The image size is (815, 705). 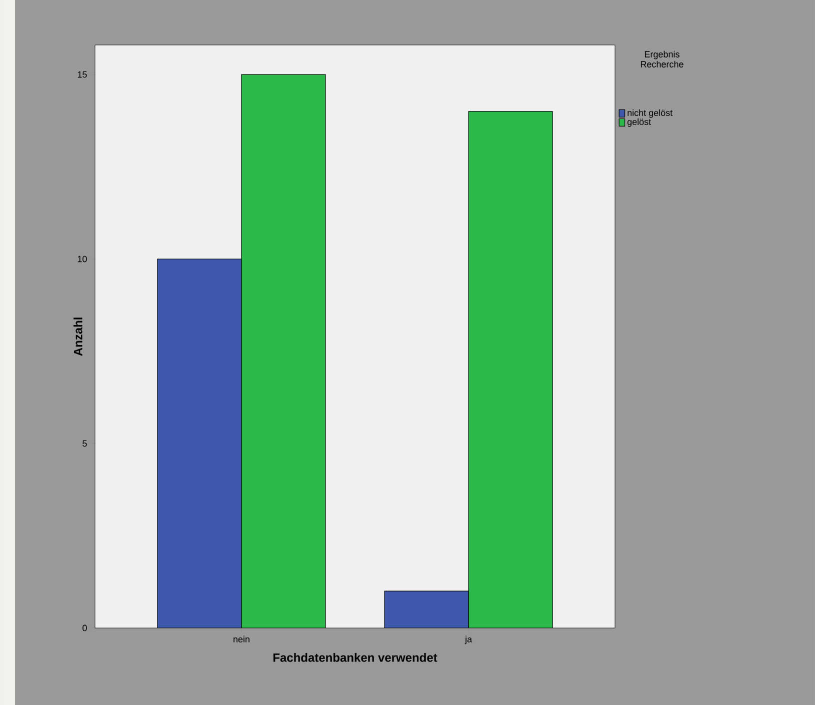 I want to click on y-tick-label: 0, so click(x=84, y=628).